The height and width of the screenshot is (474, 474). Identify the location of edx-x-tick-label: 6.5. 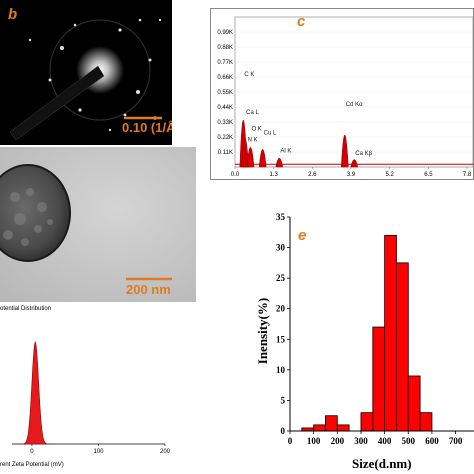
(428, 175).